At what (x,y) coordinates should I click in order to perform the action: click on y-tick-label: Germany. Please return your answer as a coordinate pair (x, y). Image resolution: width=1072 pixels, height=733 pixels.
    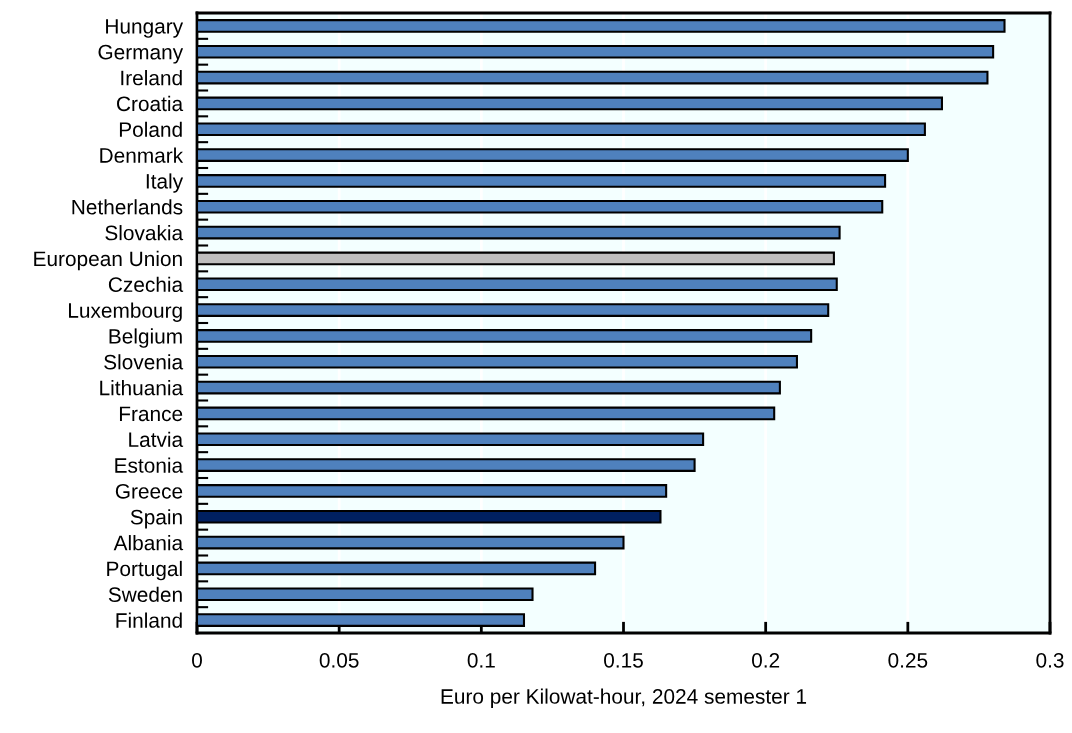
    Looking at the image, I should click on (141, 54).